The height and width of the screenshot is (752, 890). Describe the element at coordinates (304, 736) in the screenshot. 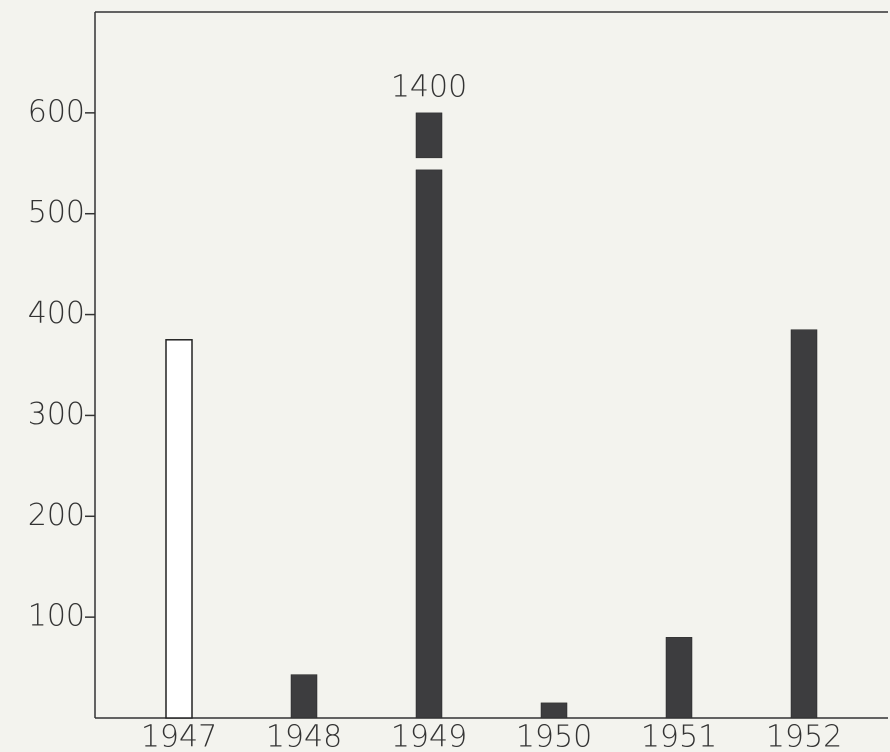

I see `x-tick-label: 1948` at that location.